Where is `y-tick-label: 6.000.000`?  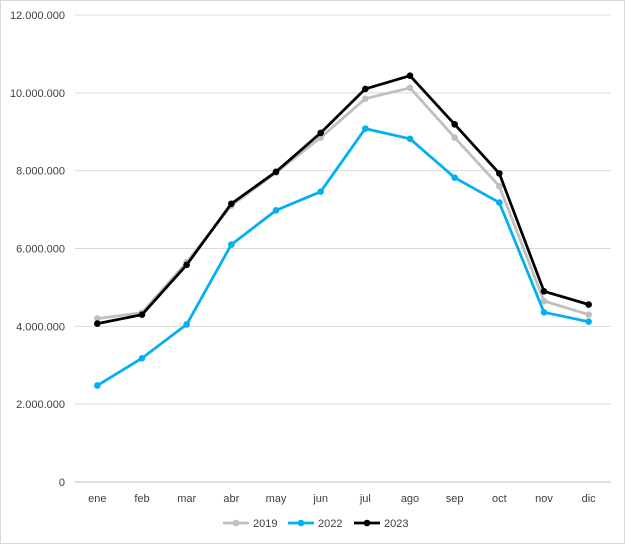
y-tick-label: 6.000.000 is located at coordinates (40, 250).